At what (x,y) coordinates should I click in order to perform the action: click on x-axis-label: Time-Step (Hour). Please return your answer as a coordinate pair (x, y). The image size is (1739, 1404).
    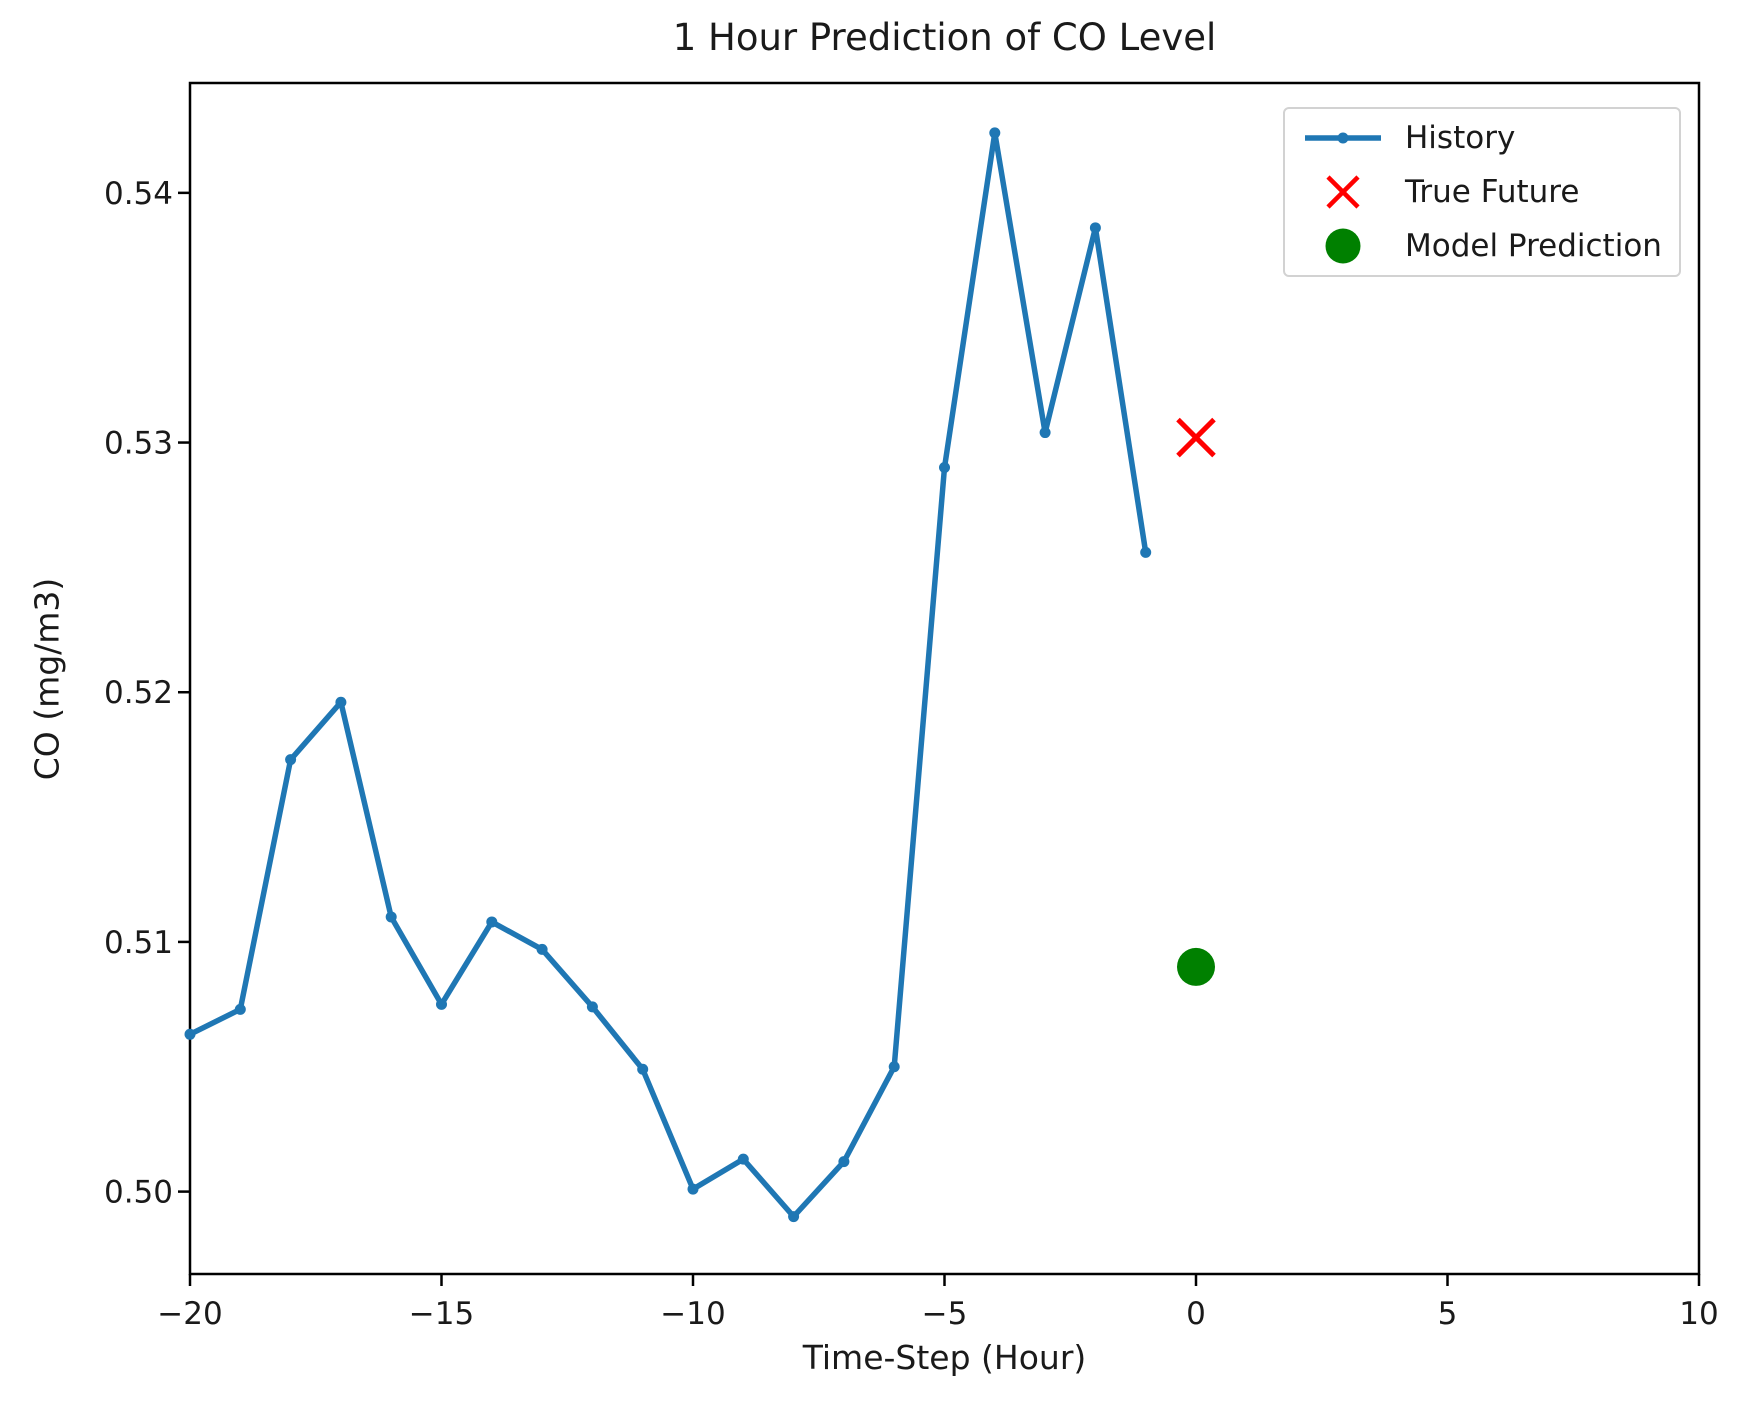
    Looking at the image, I should click on (944, 1357).